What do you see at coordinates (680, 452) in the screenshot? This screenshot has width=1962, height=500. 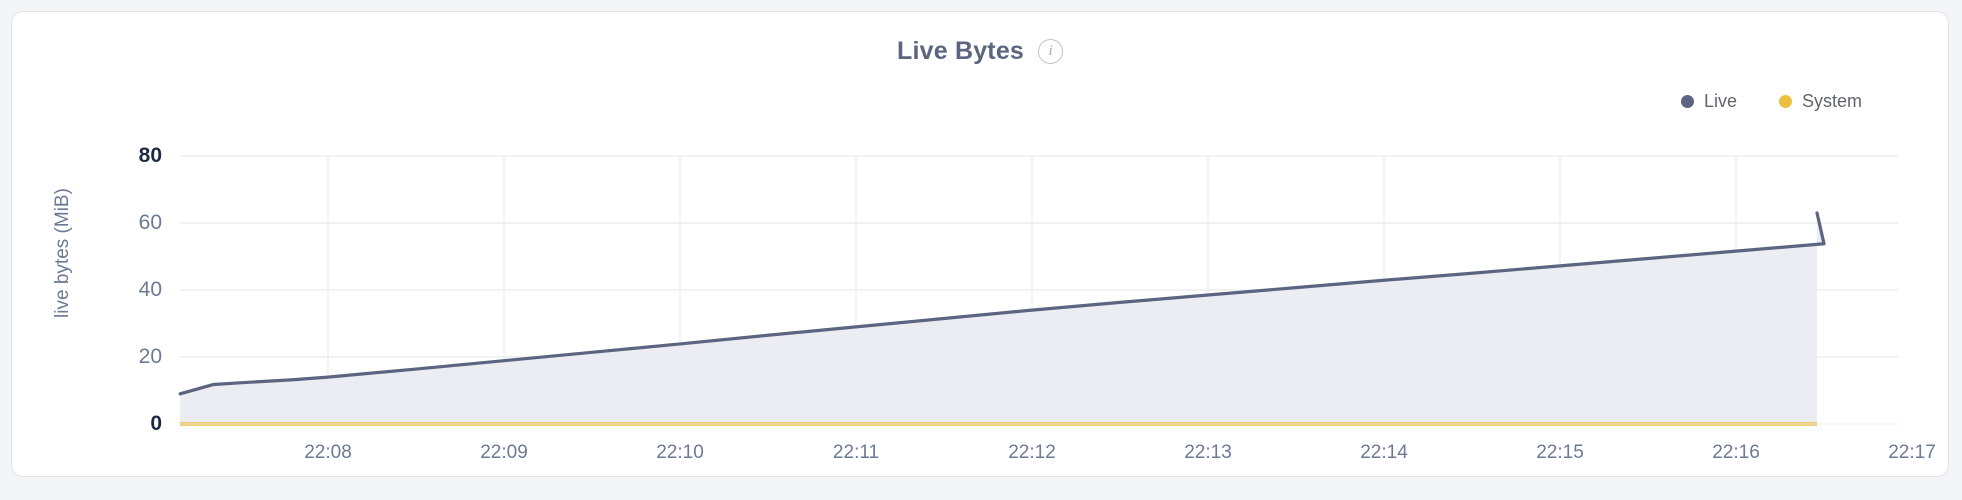 I see `x-tick-label-22-10: 22:10` at bounding box center [680, 452].